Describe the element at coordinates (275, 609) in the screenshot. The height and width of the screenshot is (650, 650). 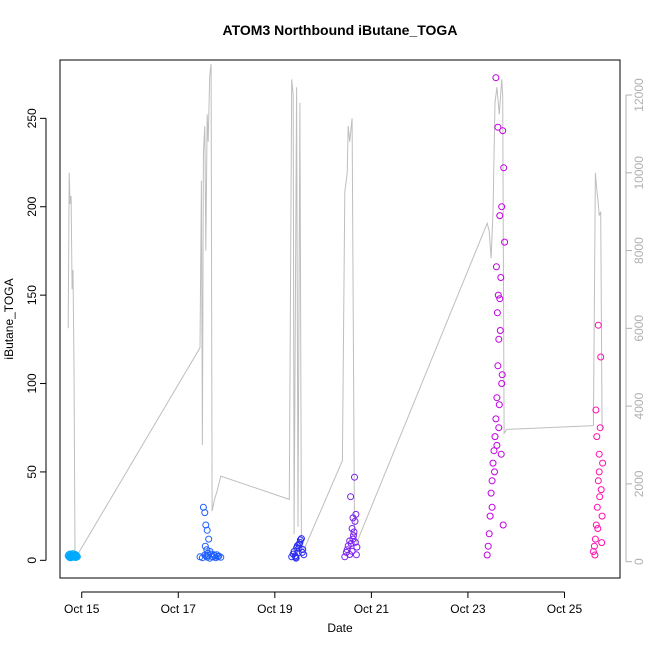
I see `x-tick-label: Oct 19` at that location.